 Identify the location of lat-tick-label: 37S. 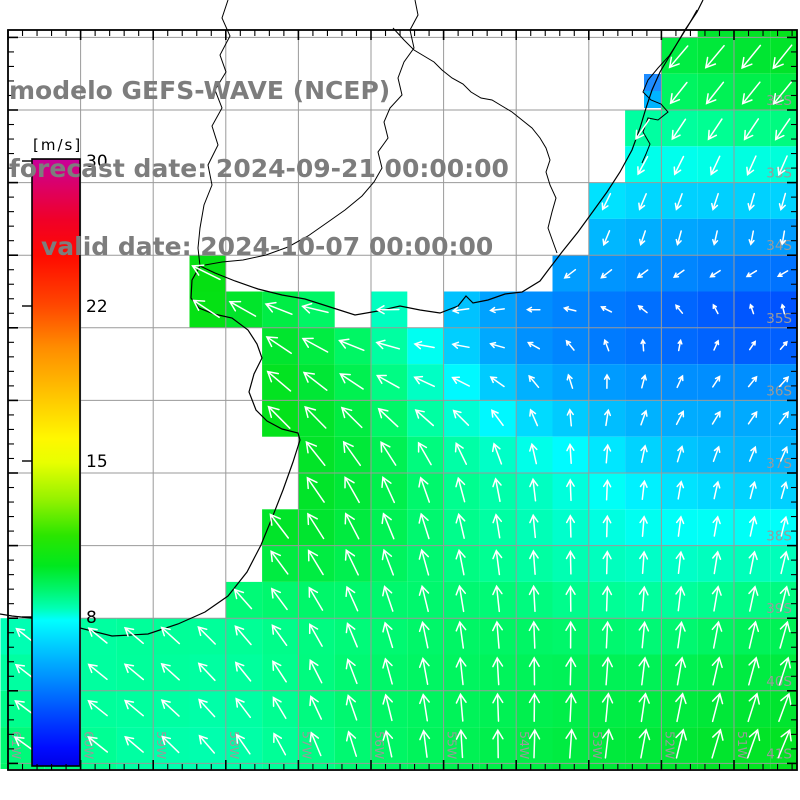
(779, 464).